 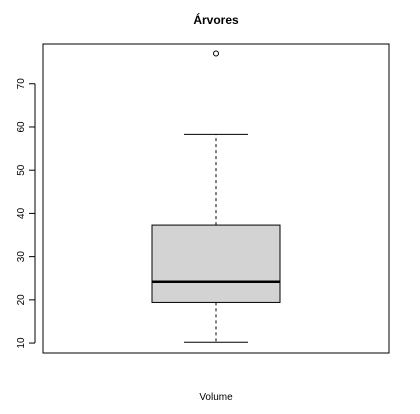 What do you see at coordinates (21, 84) in the screenshot?
I see `y-tick-label: 70` at bounding box center [21, 84].